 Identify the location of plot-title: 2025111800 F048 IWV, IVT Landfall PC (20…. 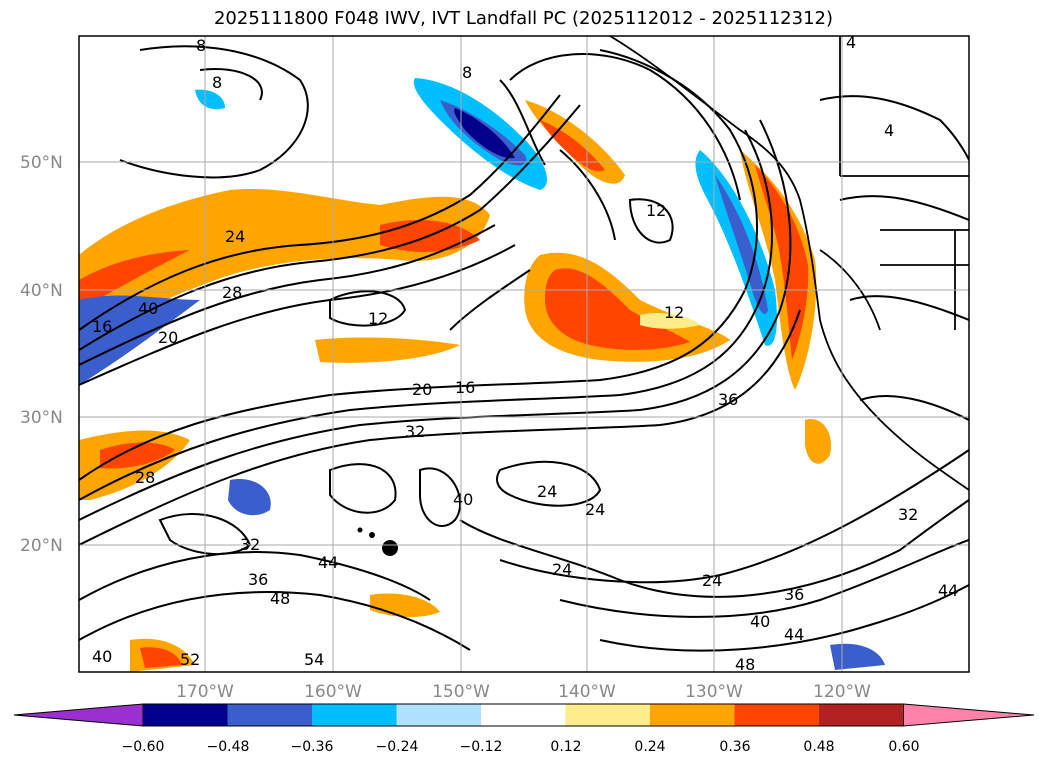
(523, 18).